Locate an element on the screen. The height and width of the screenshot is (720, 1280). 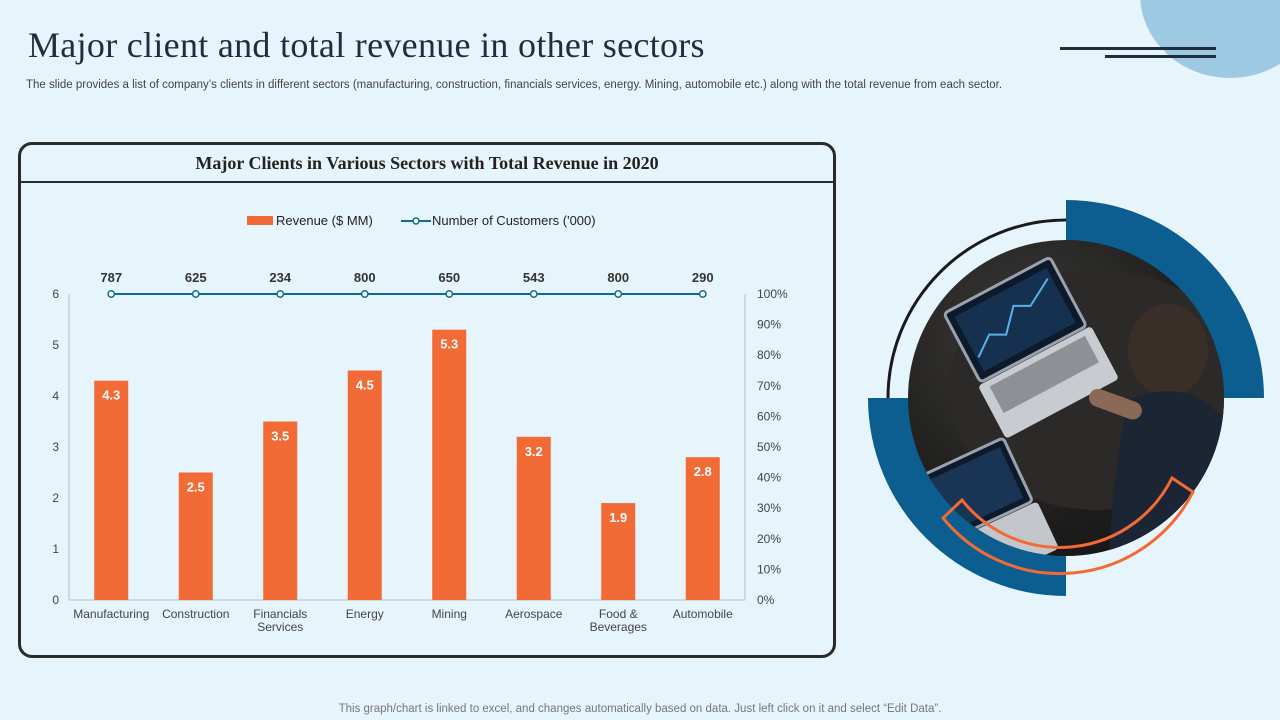
legend-marker-customers is located at coordinates (416, 221).